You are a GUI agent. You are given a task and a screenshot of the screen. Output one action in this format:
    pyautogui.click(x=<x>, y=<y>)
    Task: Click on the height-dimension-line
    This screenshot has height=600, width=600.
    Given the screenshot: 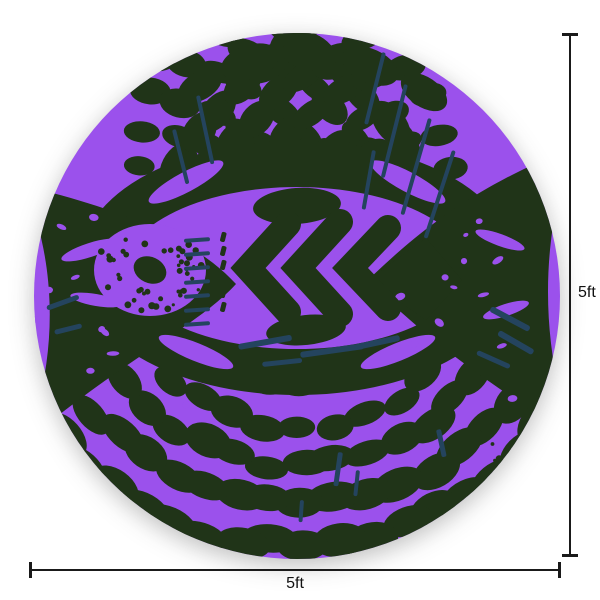 What is the action you would take?
    pyautogui.click(x=570, y=295)
    